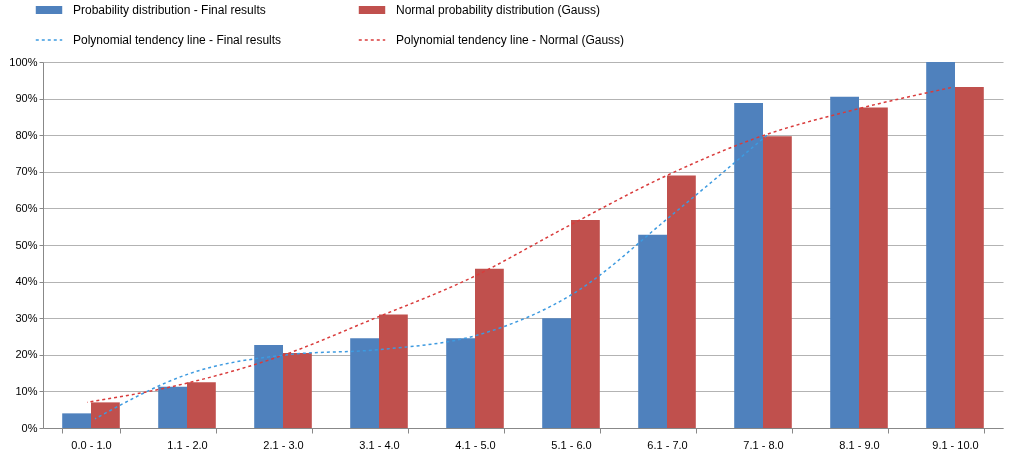  What do you see at coordinates (26, 317) in the screenshot?
I see `y-tick-label: 30%` at bounding box center [26, 317].